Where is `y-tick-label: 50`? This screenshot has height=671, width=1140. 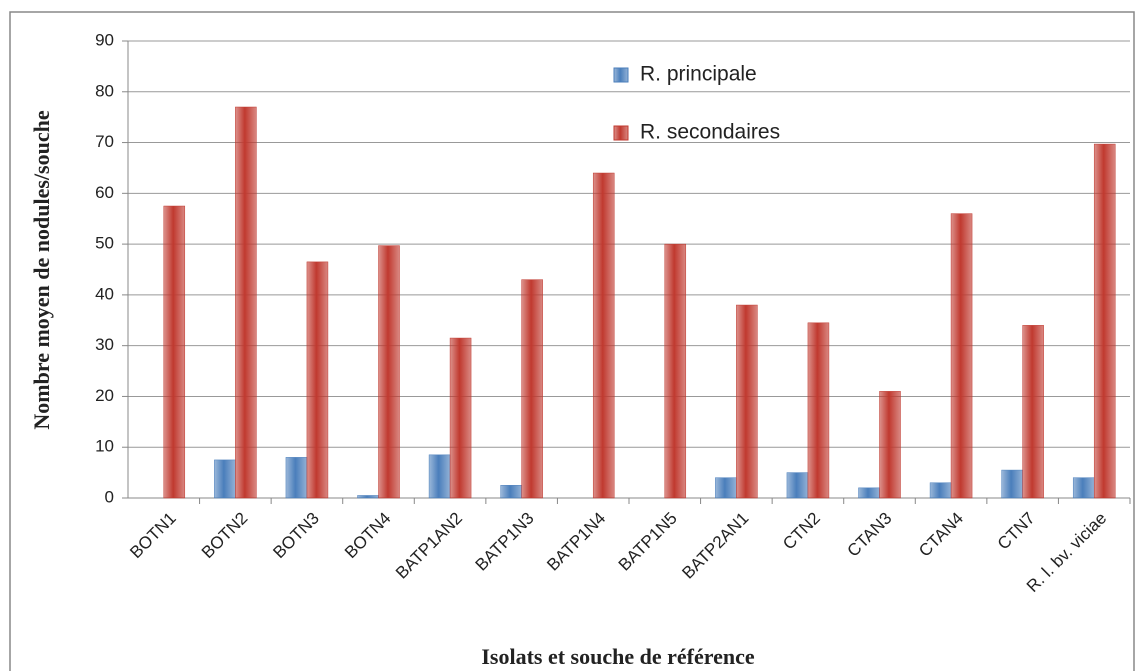 y-tick-label: 50 is located at coordinates (104, 243).